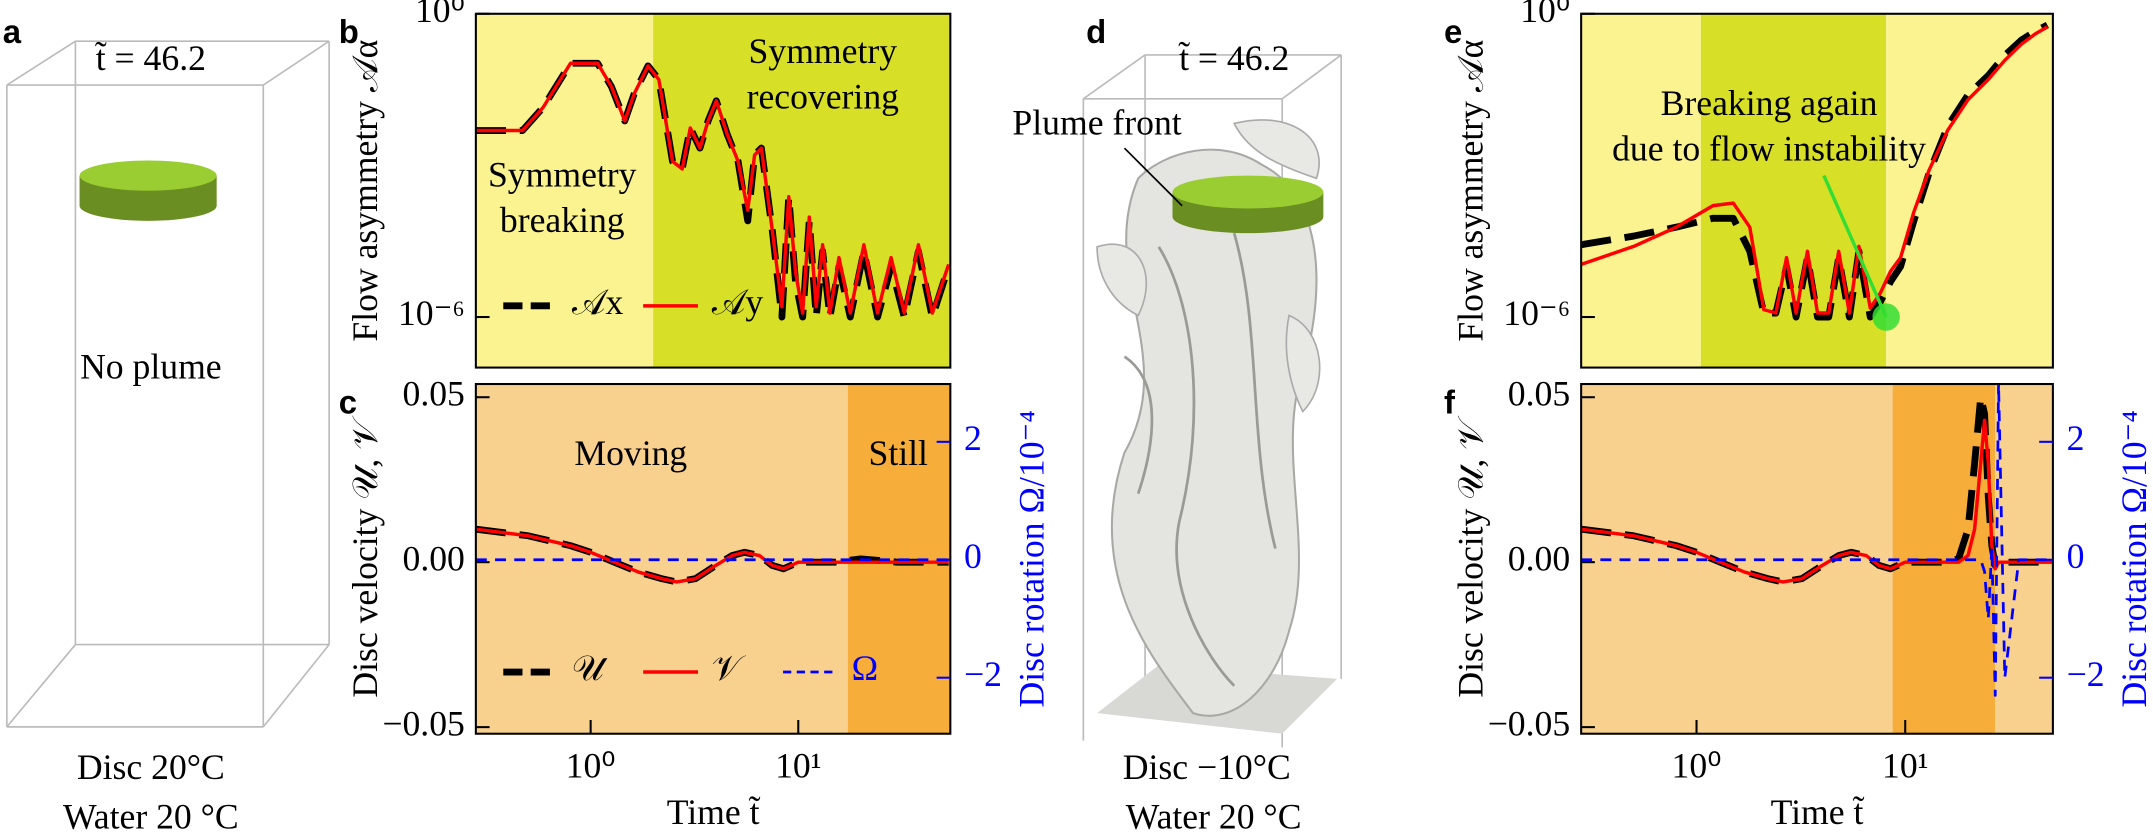  What do you see at coordinates (349, 31) in the screenshot?
I see `panel-label: b` at bounding box center [349, 31].